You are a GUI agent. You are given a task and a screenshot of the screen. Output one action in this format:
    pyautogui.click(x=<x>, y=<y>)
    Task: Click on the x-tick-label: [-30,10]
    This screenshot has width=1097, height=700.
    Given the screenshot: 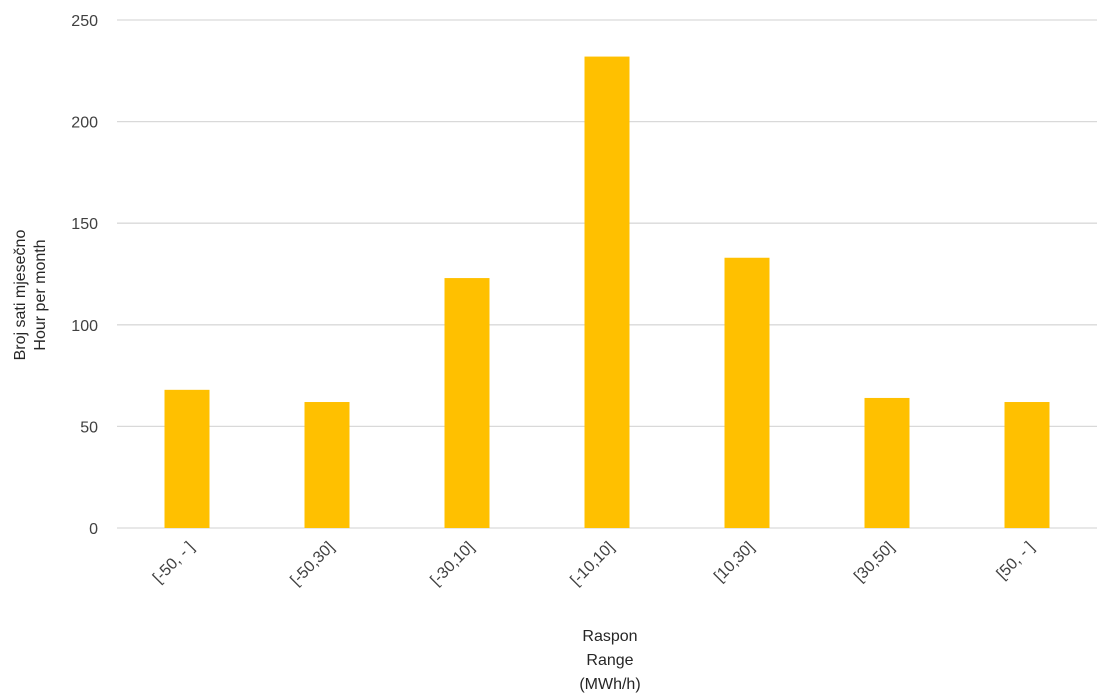 What is the action you would take?
    pyautogui.click(x=452, y=564)
    